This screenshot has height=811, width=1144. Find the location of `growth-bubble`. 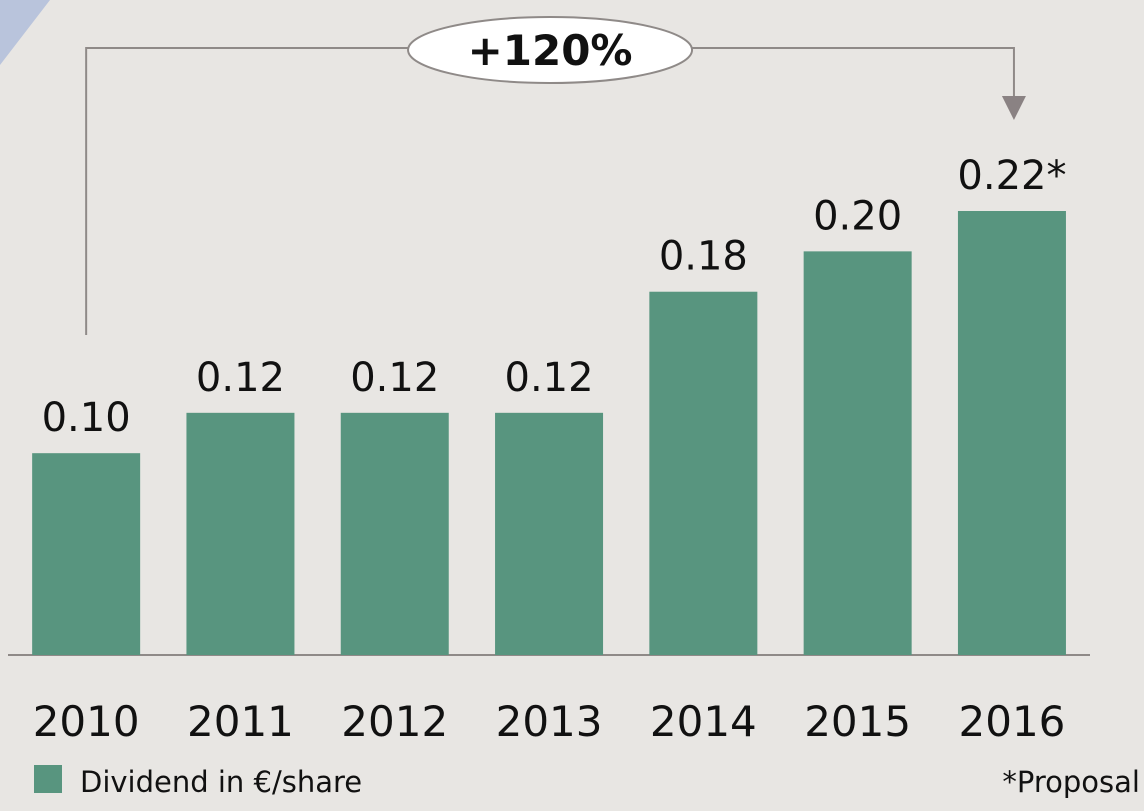

growth-bubble is located at coordinates (550, 50).